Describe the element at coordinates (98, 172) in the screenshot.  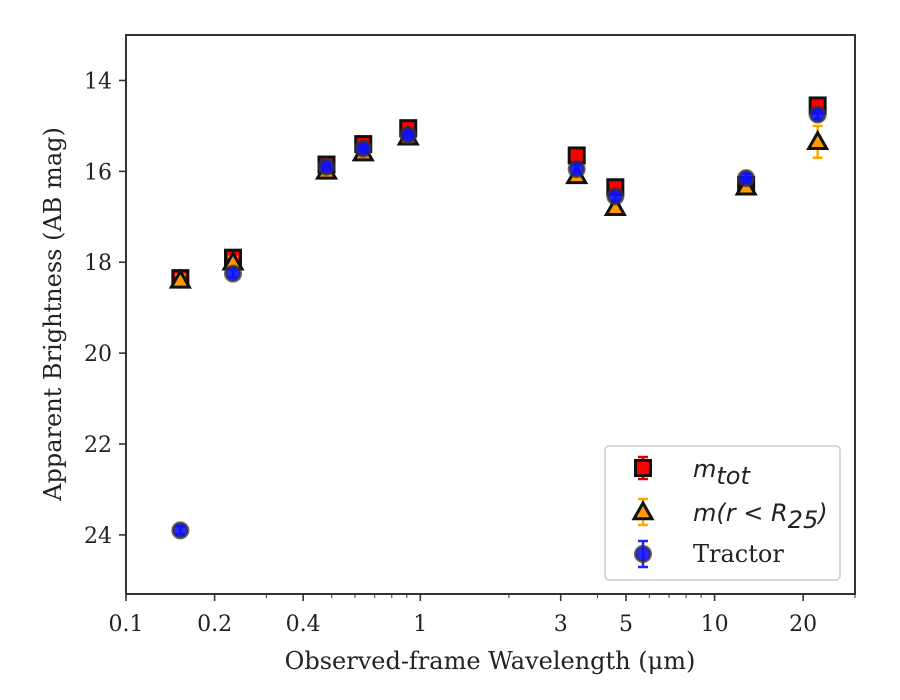
I see `y-tick-label: 16` at that location.